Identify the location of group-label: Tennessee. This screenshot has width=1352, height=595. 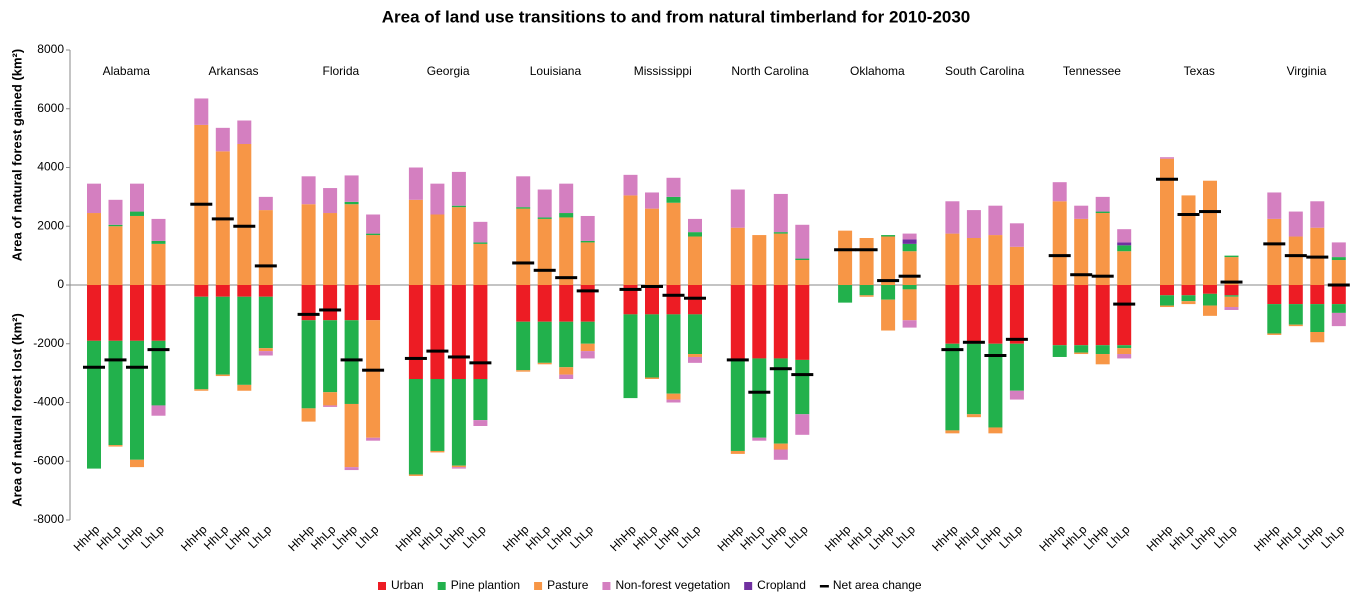
(1092, 71).